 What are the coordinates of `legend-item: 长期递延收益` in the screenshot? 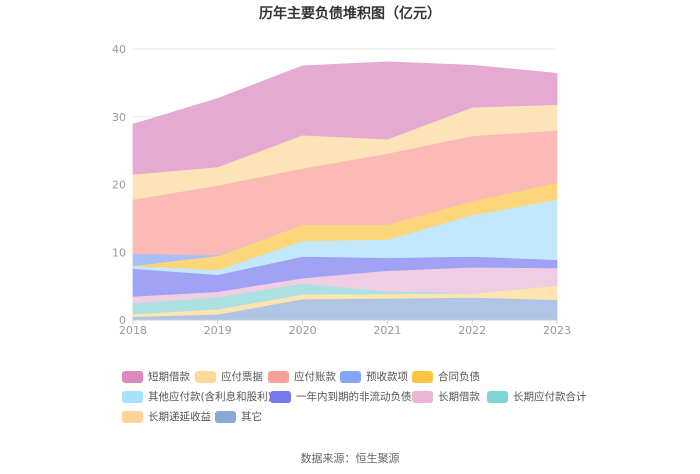 It's located at (166, 416).